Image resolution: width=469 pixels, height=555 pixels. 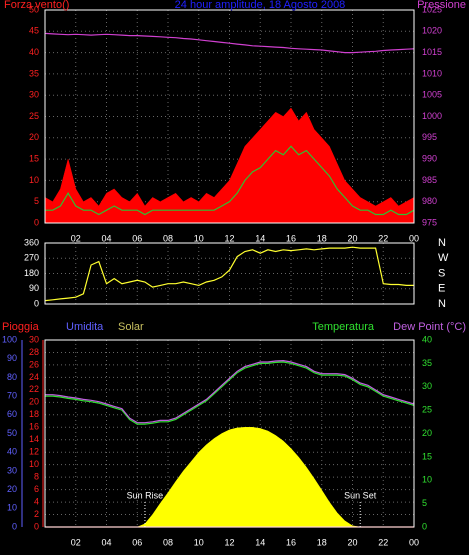 What do you see at coordinates (9, 339) in the screenshot?
I see `y3-tick-label: 100` at bounding box center [9, 339].